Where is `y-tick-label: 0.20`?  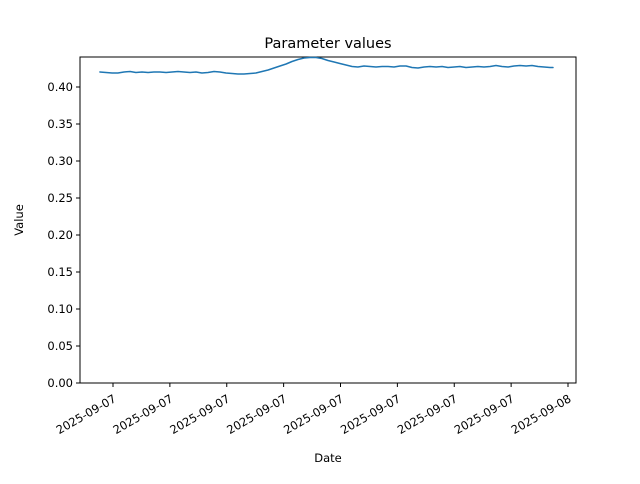
y-tick-label: 0.20 is located at coordinates (60, 235).